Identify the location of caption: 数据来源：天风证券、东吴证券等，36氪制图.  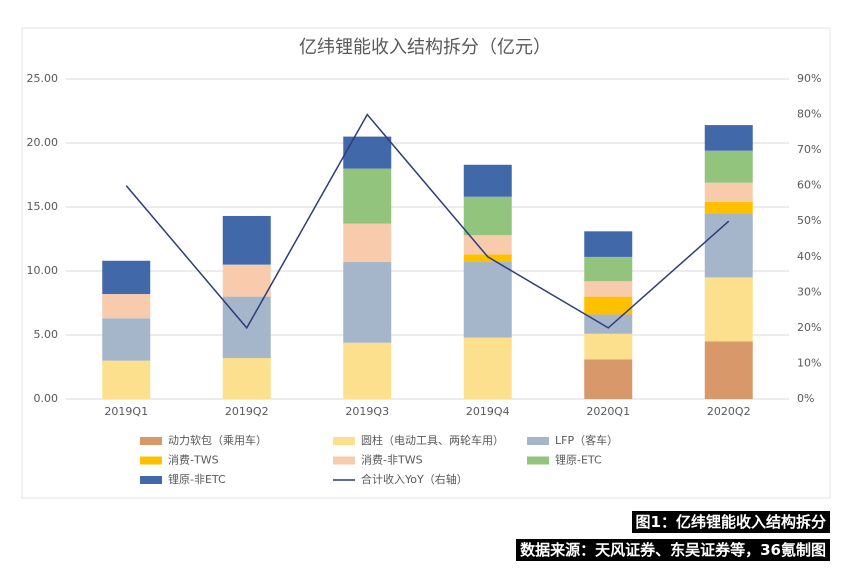
(673, 550).